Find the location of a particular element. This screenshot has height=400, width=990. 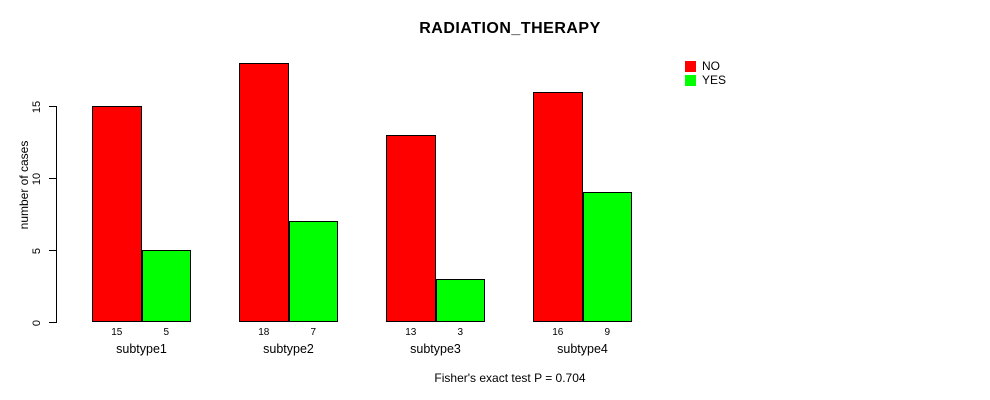

bar-no-subtype2 is located at coordinates (264, 192).